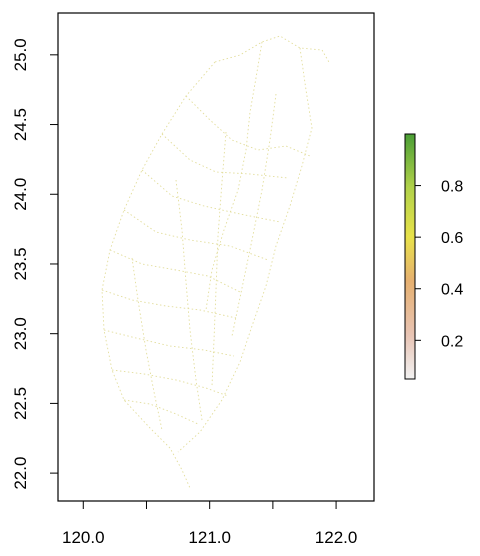  I want to click on y-axis: 22.0 22.5 23.0 23.5 24.0 24.5 25.0, so click(34, 264).